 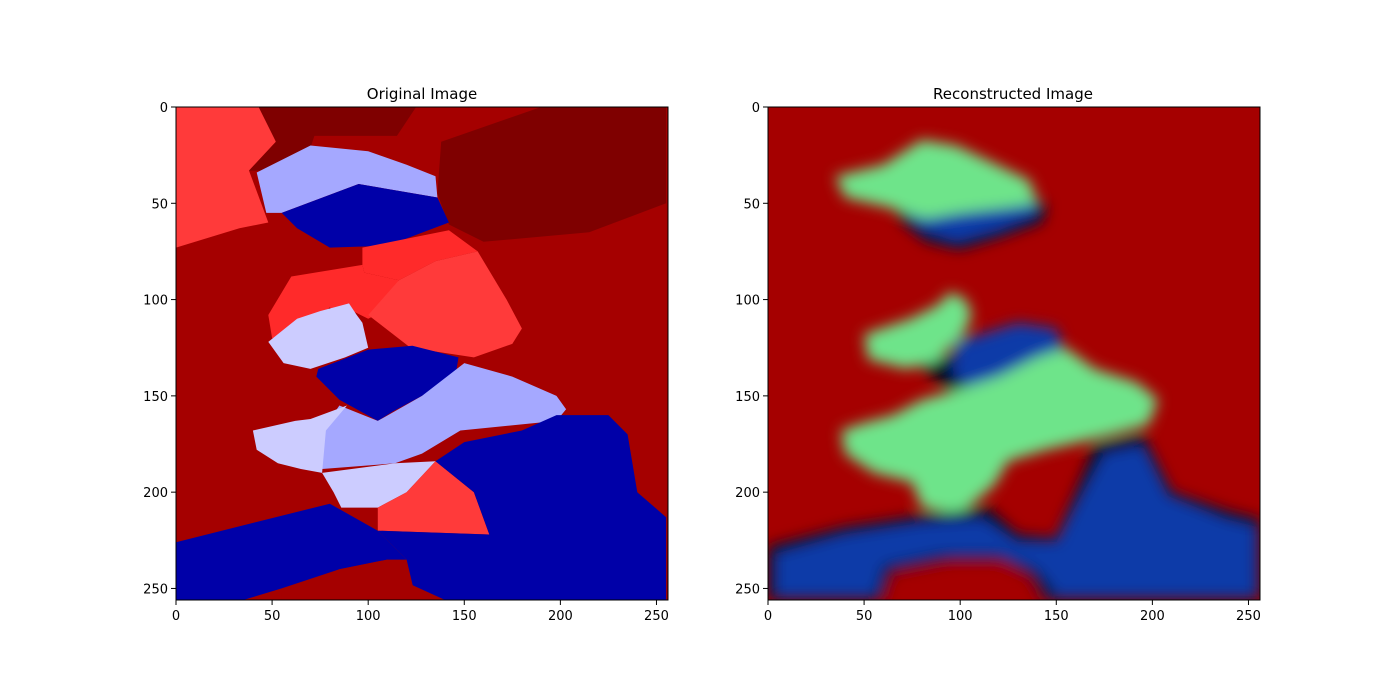 What do you see at coordinates (1013, 94) in the screenshot?
I see `reconstructed-image-title: Reconstructed Image` at bounding box center [1013, 94].